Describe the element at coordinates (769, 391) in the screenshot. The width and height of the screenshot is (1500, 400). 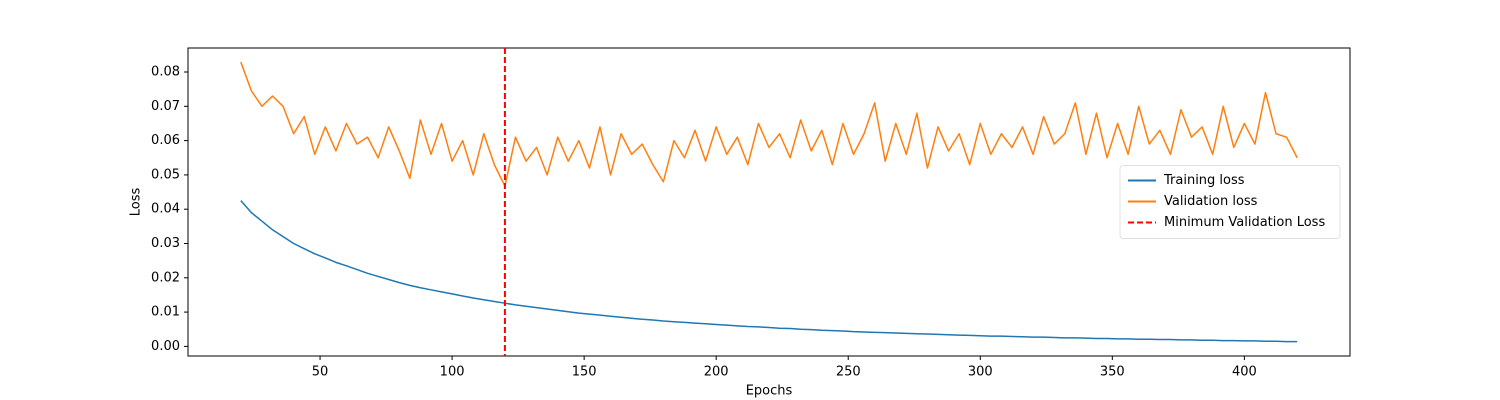
I see `x-axis-label: Epochs` at that location.